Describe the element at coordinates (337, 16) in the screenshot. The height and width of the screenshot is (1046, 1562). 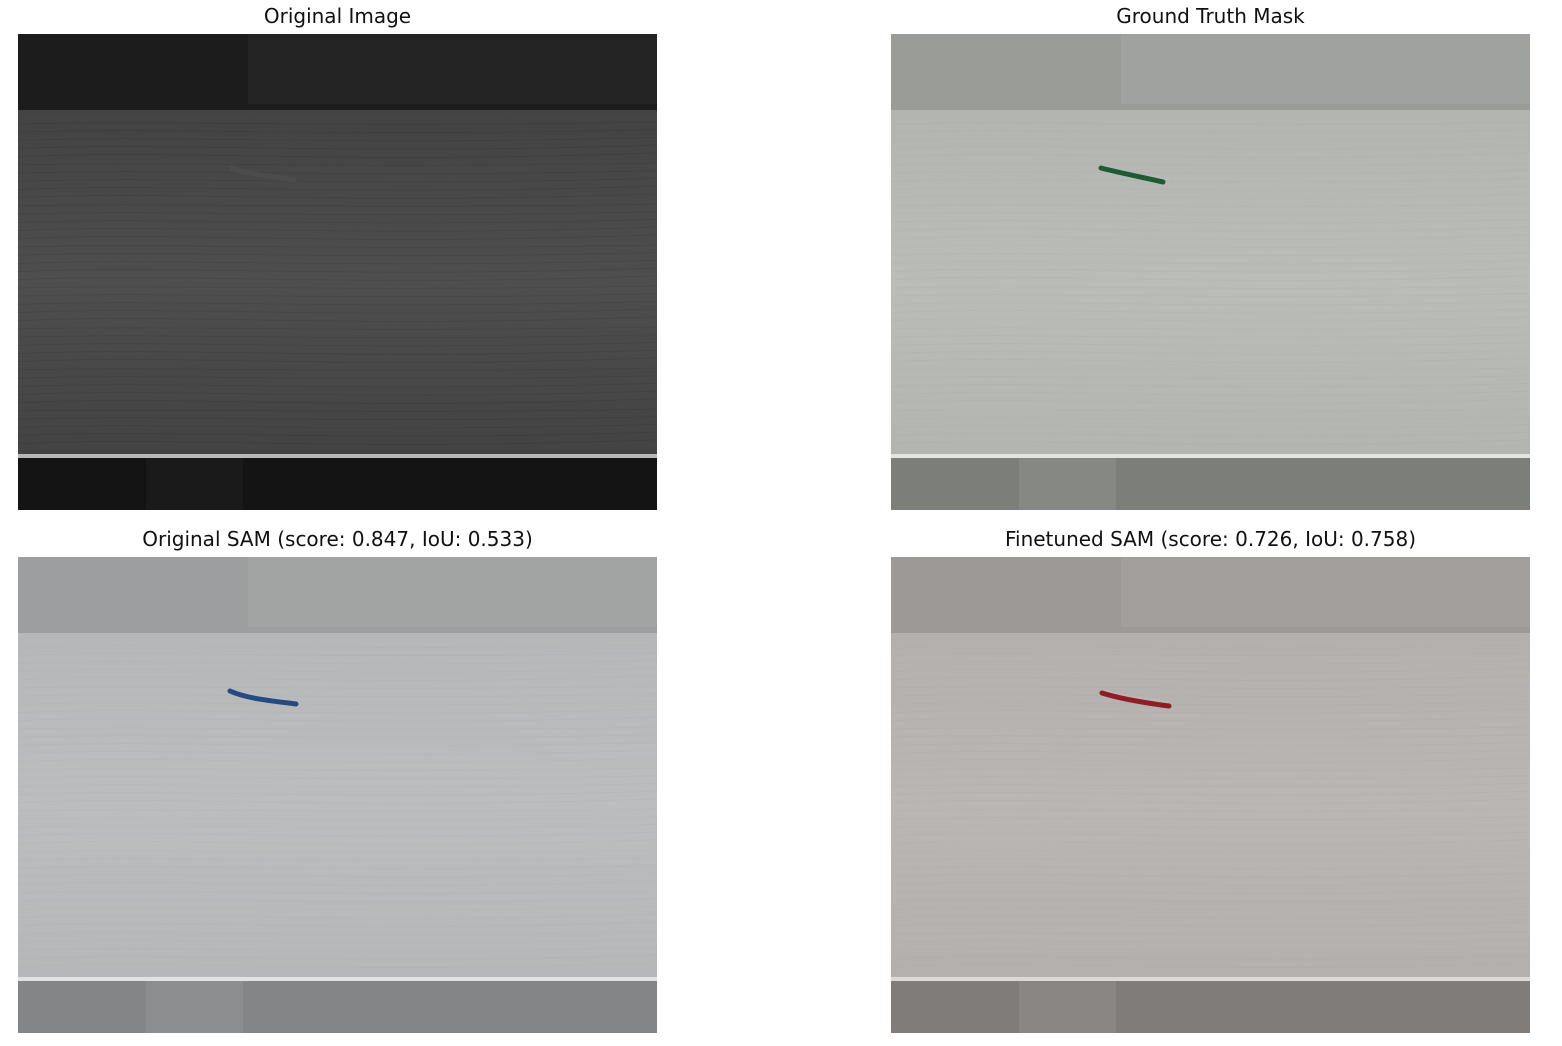
I see `panel-title-original: Original Image` at that location.